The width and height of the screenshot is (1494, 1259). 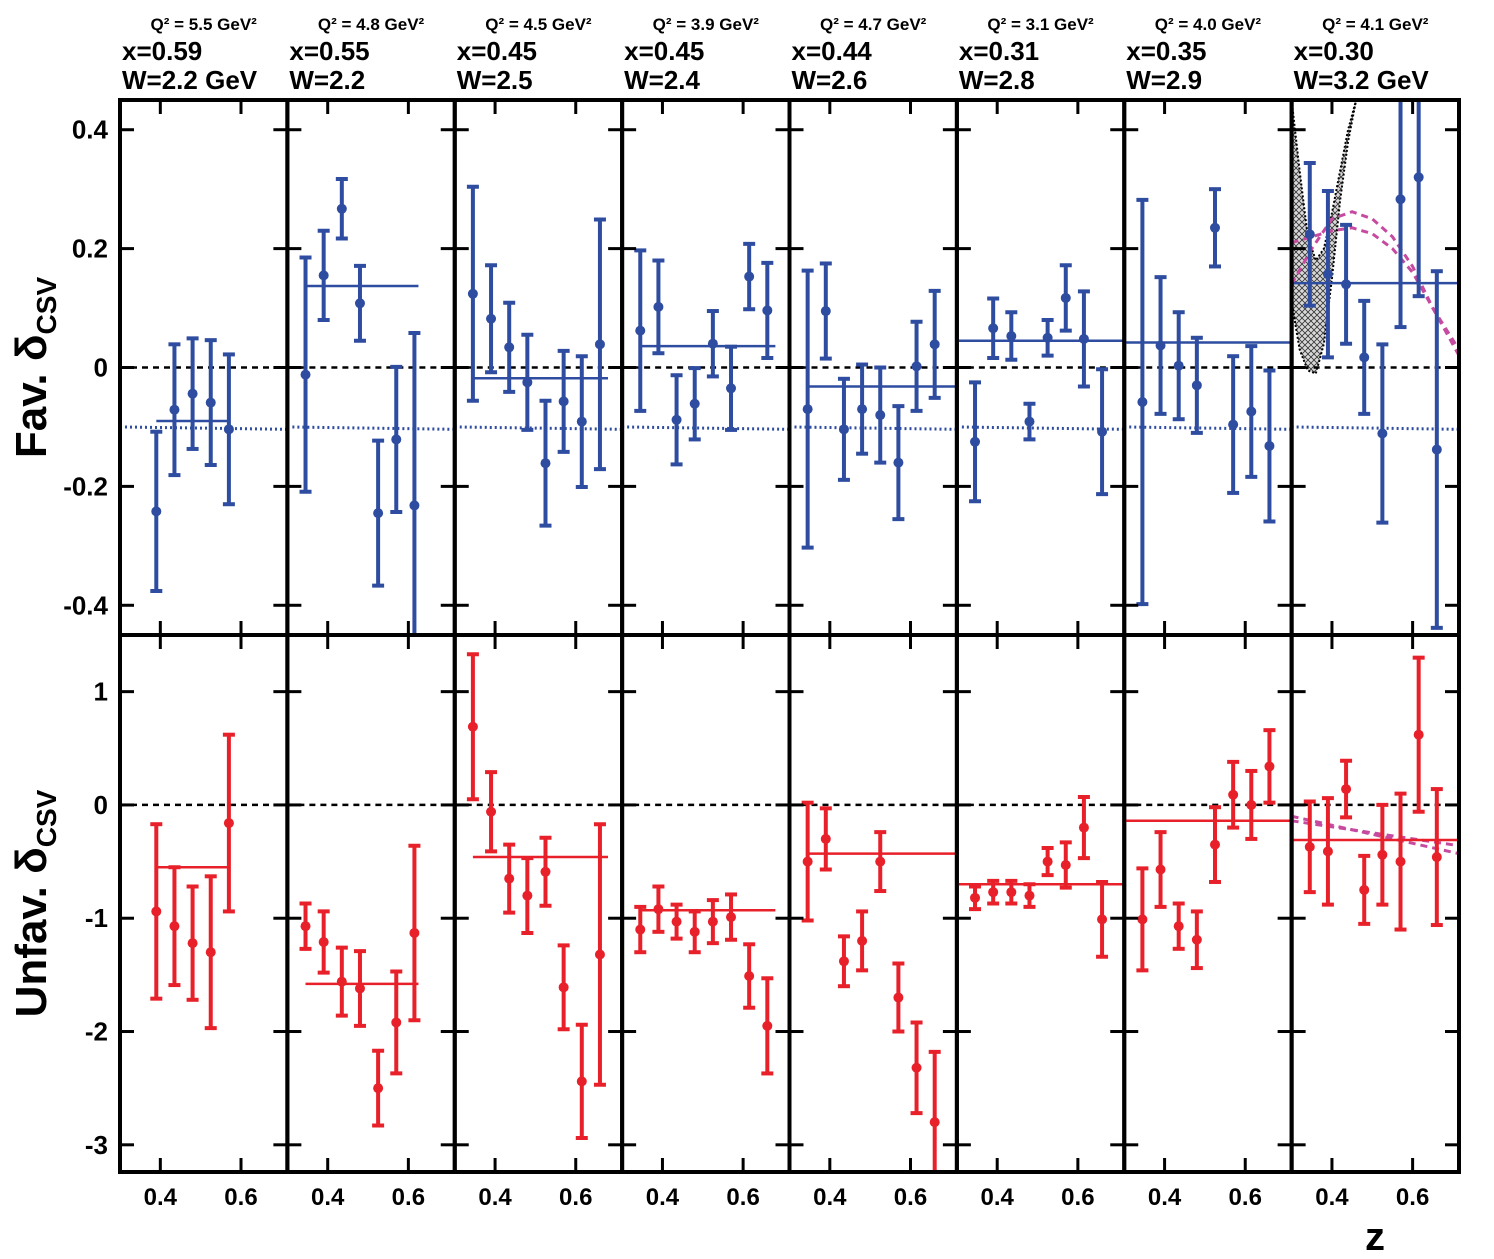 I want to click on panel-title-q2: Q² = 4.0 GeV², so click(x=1208, y=24).